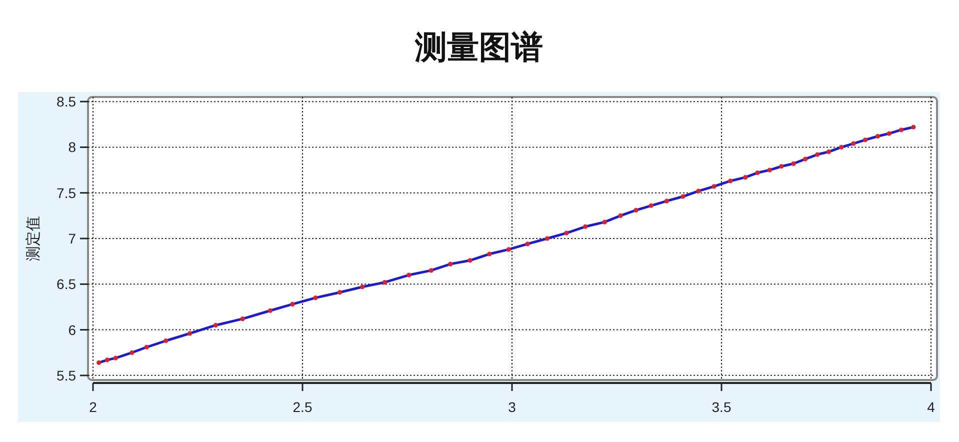 The height and width of the screenshot is (442, 959). I want to click on chart-title: 测量图谱, so click(478, 47).